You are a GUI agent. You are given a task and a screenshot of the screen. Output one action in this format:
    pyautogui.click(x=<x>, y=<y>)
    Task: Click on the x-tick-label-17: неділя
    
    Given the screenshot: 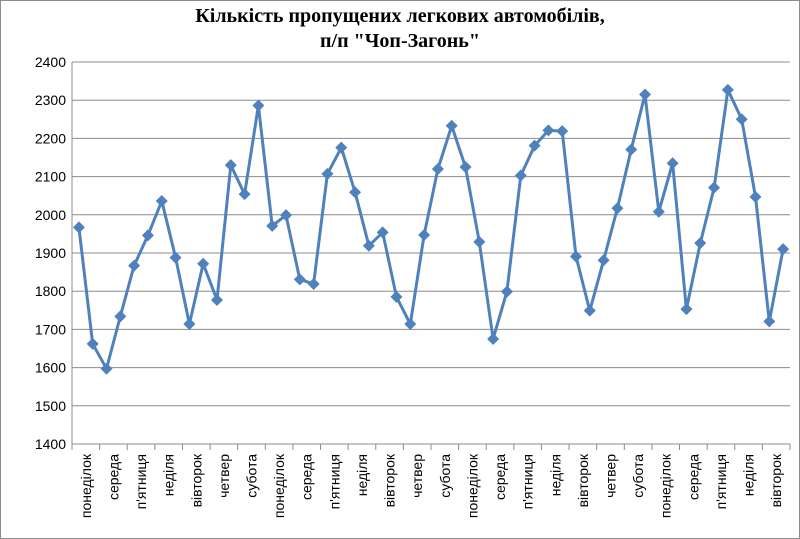 What is the action you would take?
    pyautogui.click(x=555, y=475)
    